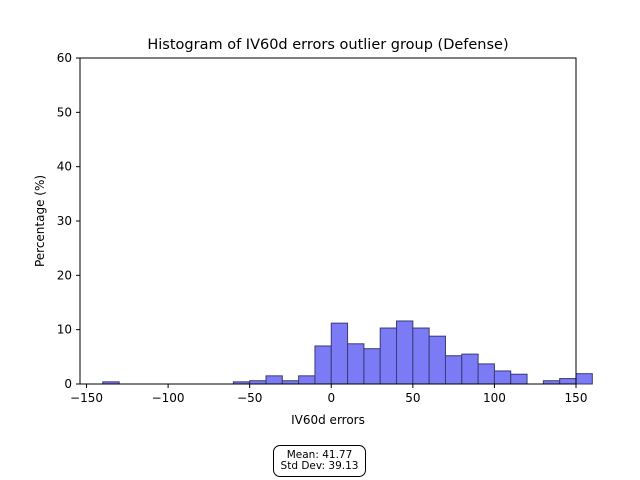 The width and height of the screenshot is (640, 480). Describe the element at coordinates (331, 398) in the screenshot. I see `x-tick-label: 0` at that location.